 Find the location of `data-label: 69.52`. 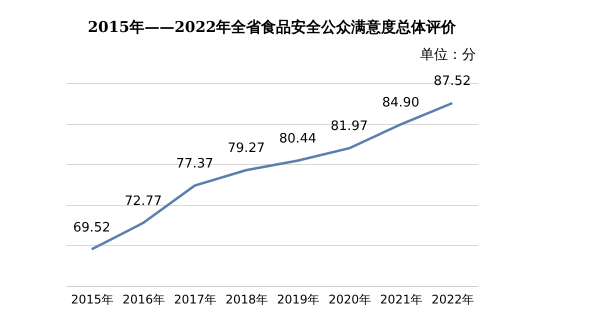

data-label: 69.52 is located at coordinates (91, 228).